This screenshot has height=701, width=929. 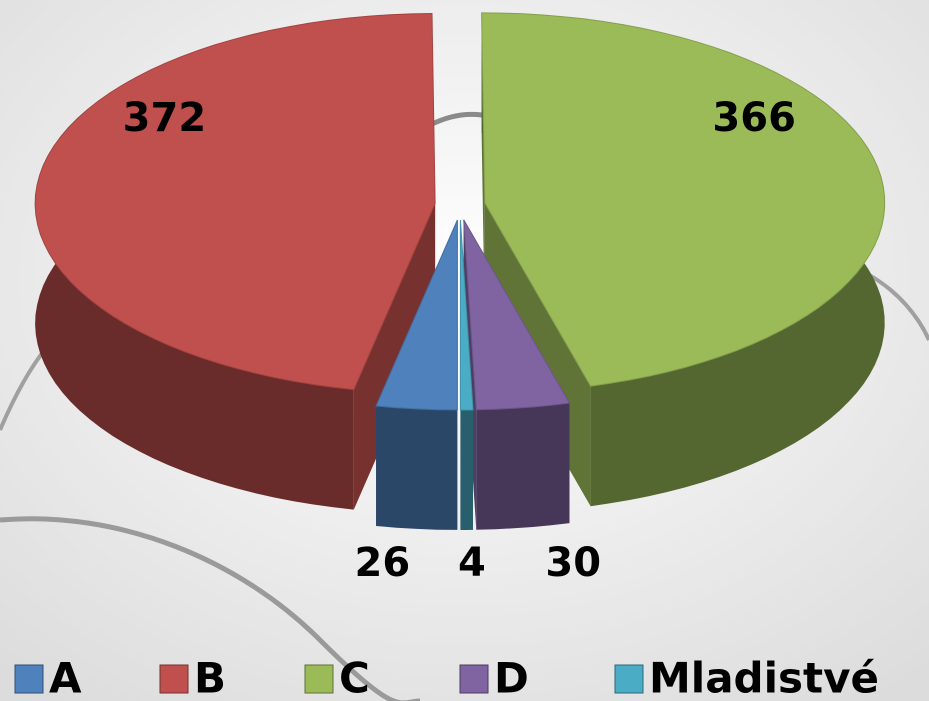 What do you see at coordinates (754, 118) in the screenshot?
I see `data-label: 366` at bounding box center [754, 118].